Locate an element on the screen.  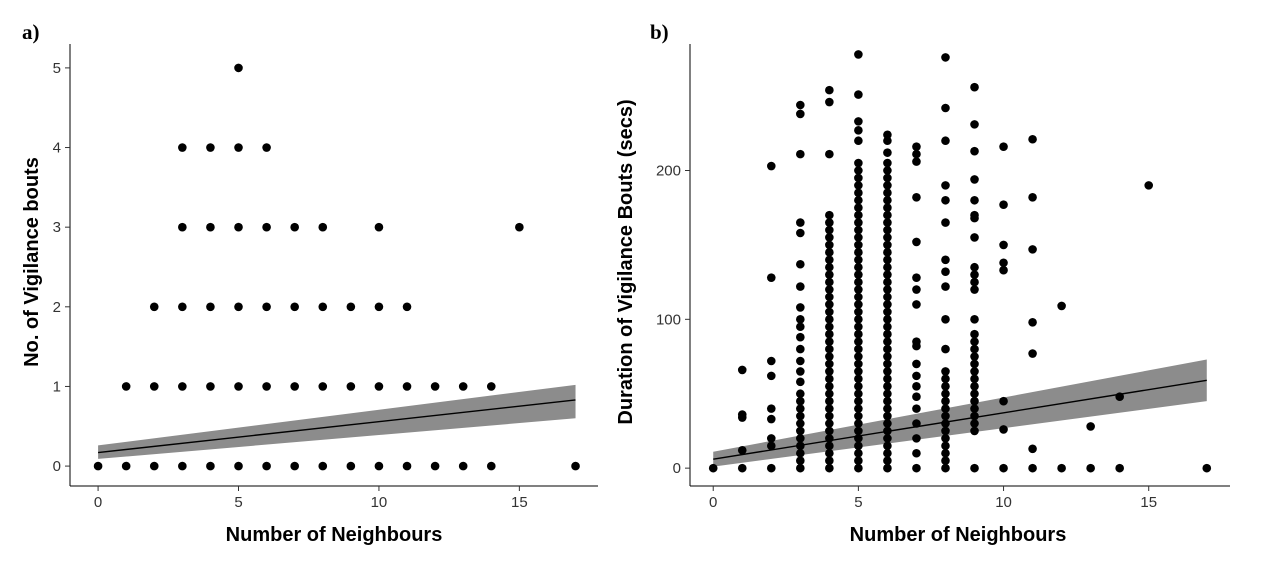
confidence-band-a is located at coordinates (337, 421).